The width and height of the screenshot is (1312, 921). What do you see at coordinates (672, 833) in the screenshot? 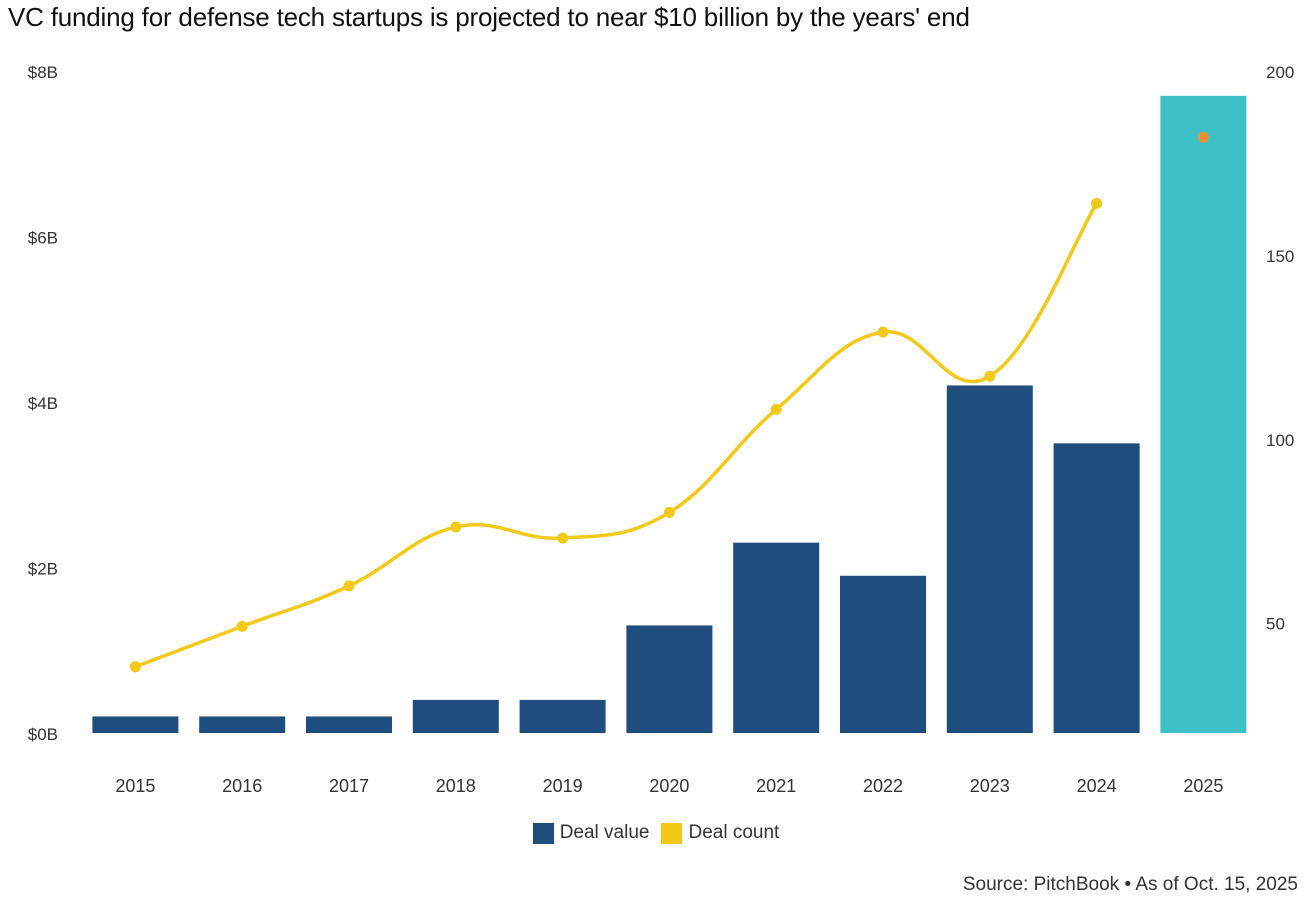
I see `deal-count-swatch` at bounding box center [672, 833].